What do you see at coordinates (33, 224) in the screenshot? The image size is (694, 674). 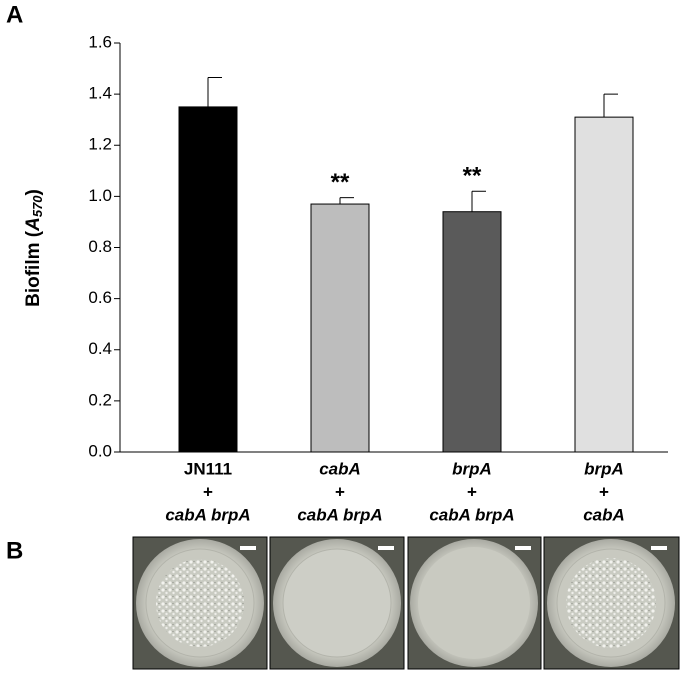 I see `y-label-symbol: A` at bounding box center [33, 224].